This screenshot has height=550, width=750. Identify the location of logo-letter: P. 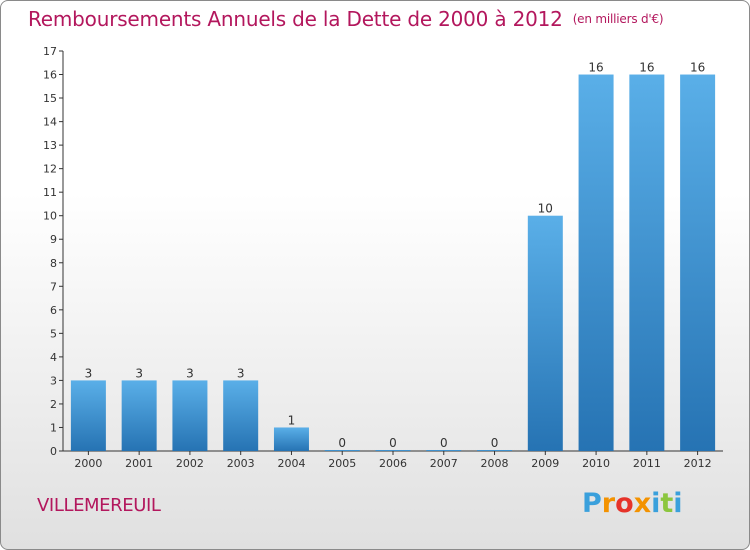
(592, 503).